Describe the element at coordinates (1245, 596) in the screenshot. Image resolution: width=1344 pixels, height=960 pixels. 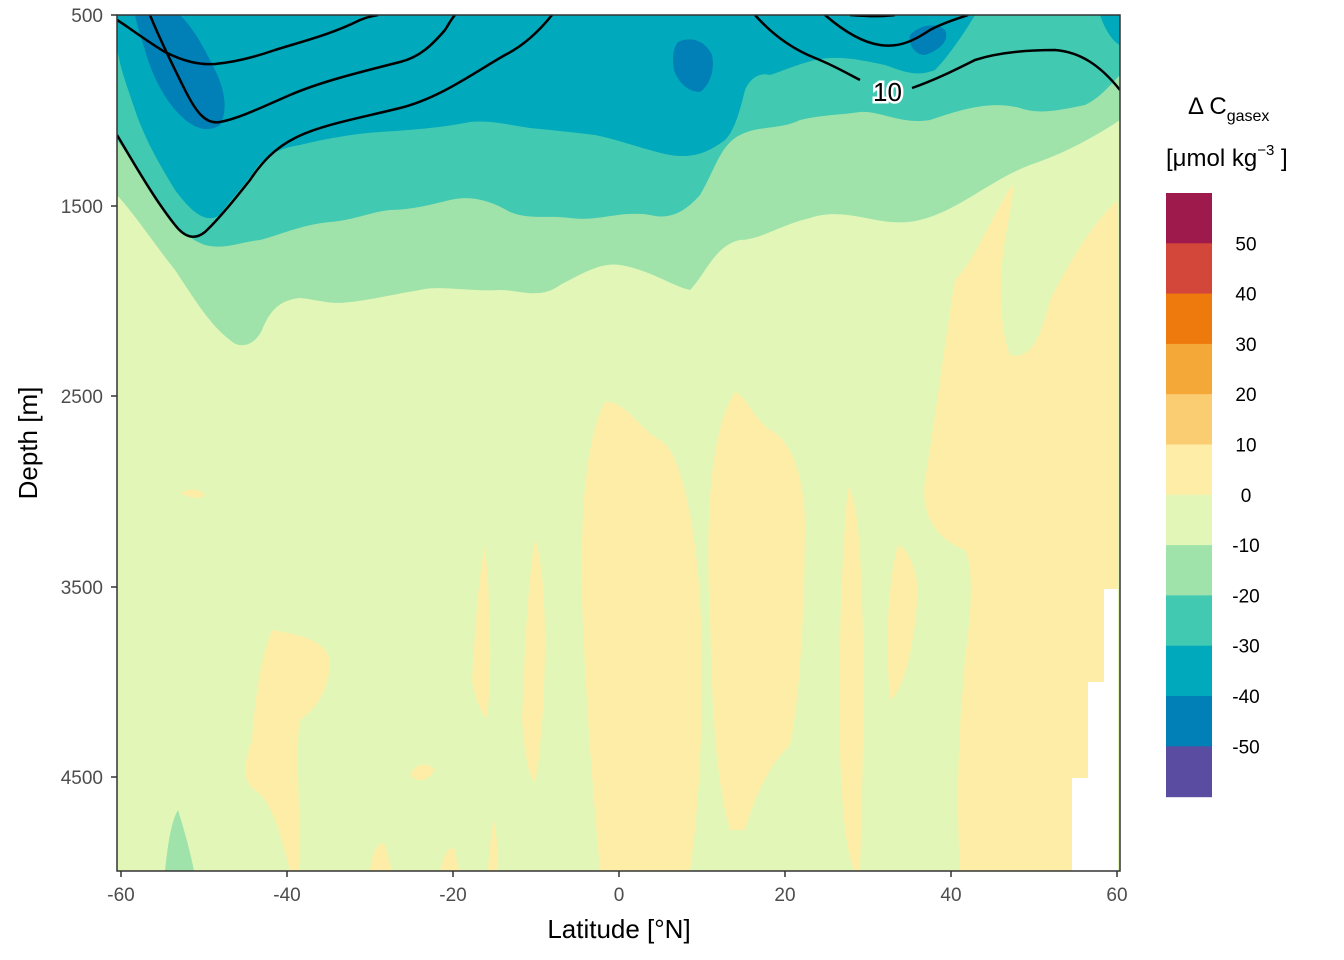
I see `legend-break-label: -20` at that location.